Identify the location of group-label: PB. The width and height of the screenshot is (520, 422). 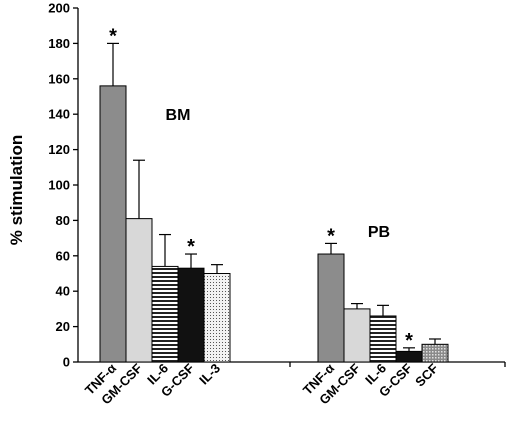
(379, 232).